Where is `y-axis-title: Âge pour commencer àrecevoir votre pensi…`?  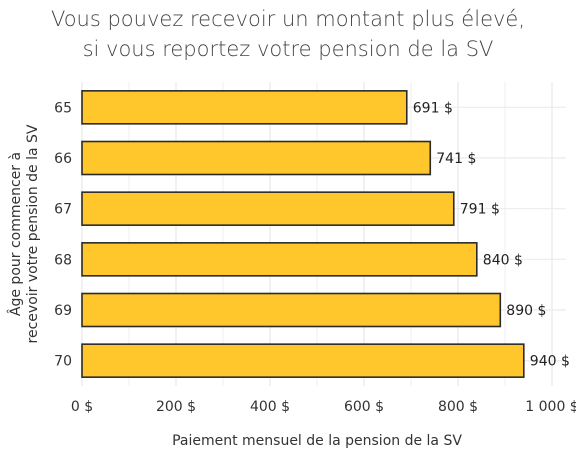
y-axis-title: Âge pour commencer àrecevoir votre pensi… is located at coordinates (23, 233).